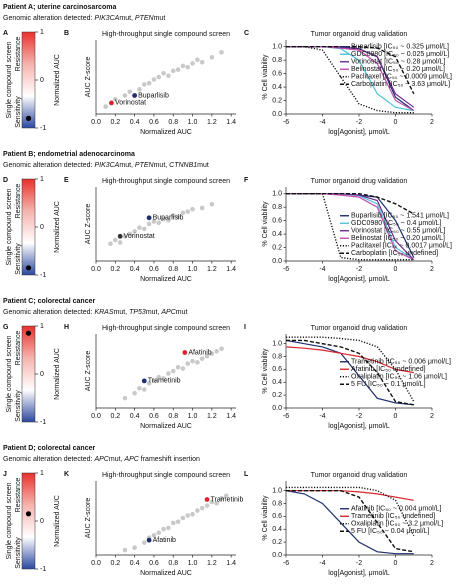 The image size is (474, 588). What do you see at coordinates (88, 371) in the screenshot?
I see `axis-label: AUC Z-score` at bounding box center [88, 371].